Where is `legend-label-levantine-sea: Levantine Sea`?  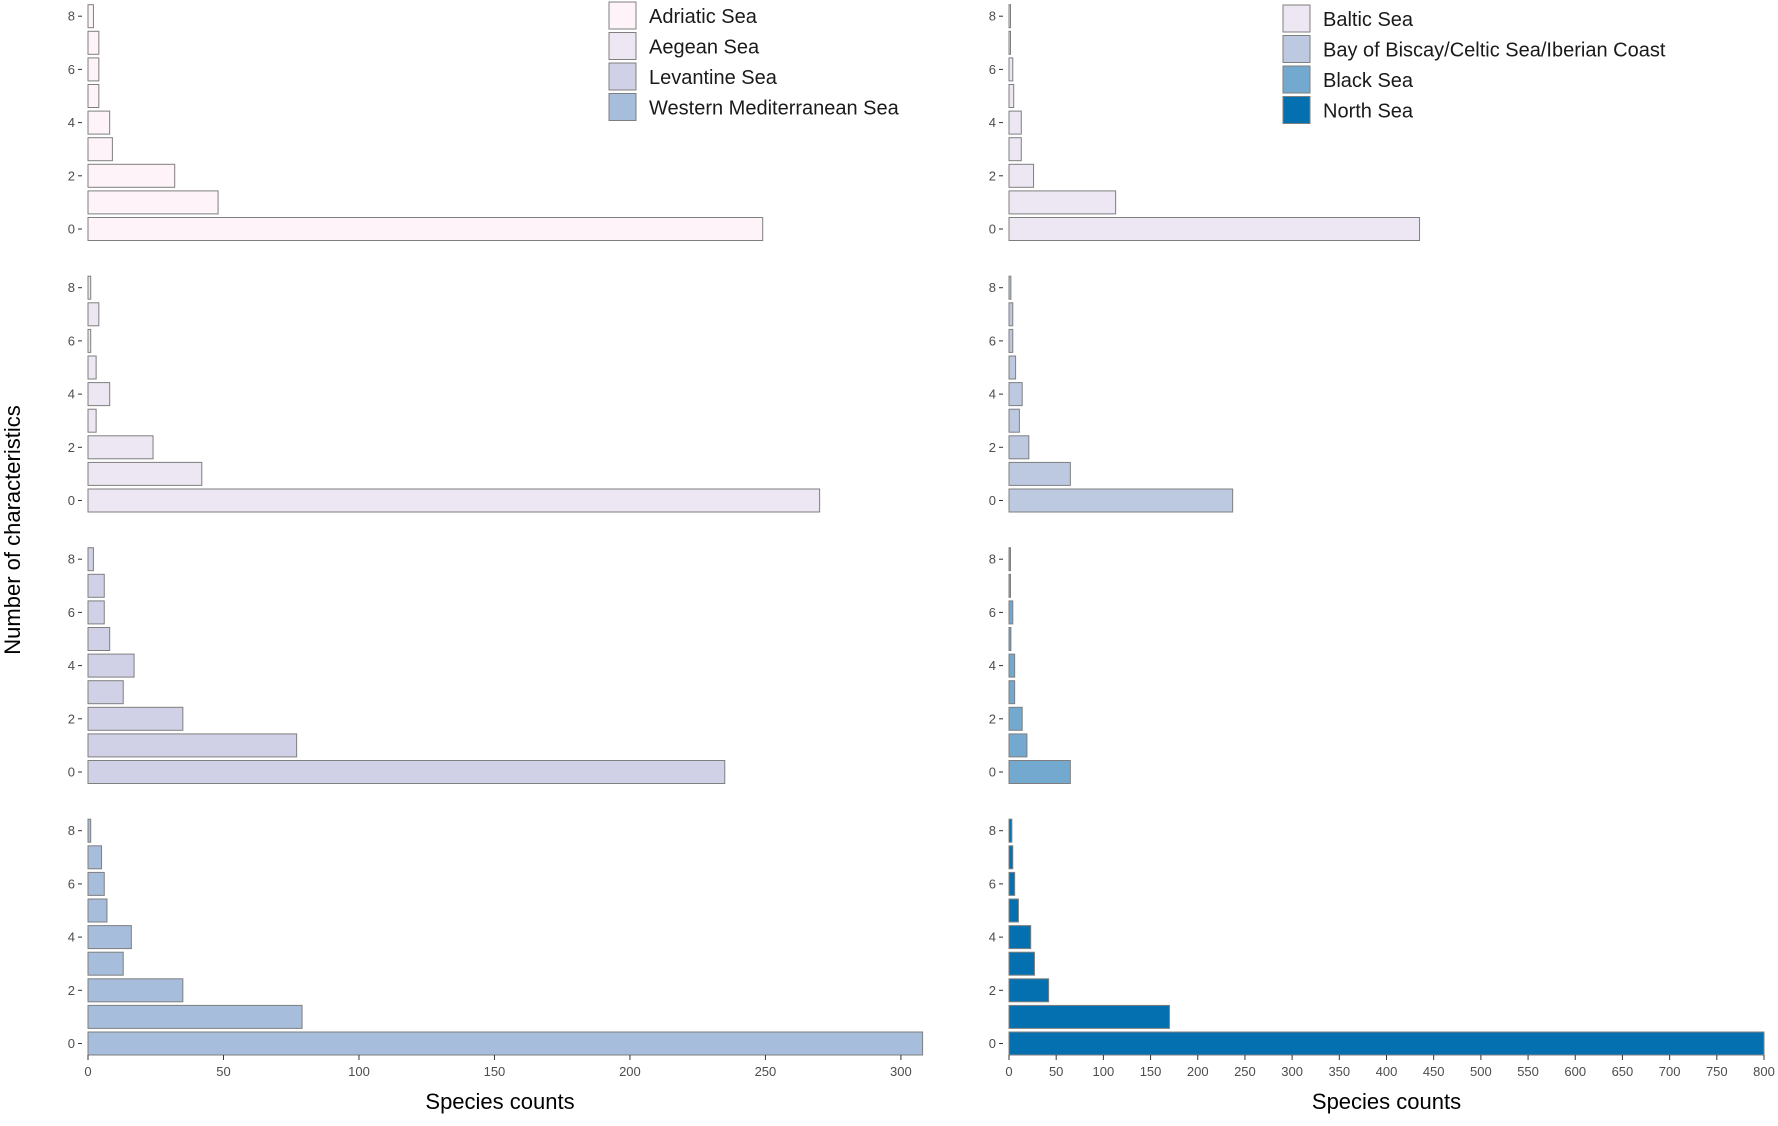 legend-label-levantine-sea: Levantine Sea is located at coordinates (713, 78).